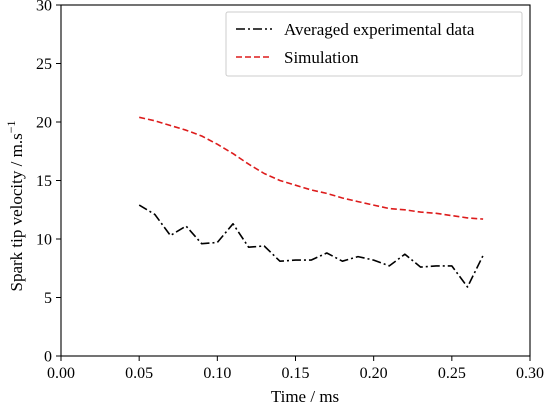 Image resolution: width=550 pixels, height=408 pixels. Describe the element at coordinates (11, 127) in the screenshot. I see `y-axis-title-exponent: −1` at that location.